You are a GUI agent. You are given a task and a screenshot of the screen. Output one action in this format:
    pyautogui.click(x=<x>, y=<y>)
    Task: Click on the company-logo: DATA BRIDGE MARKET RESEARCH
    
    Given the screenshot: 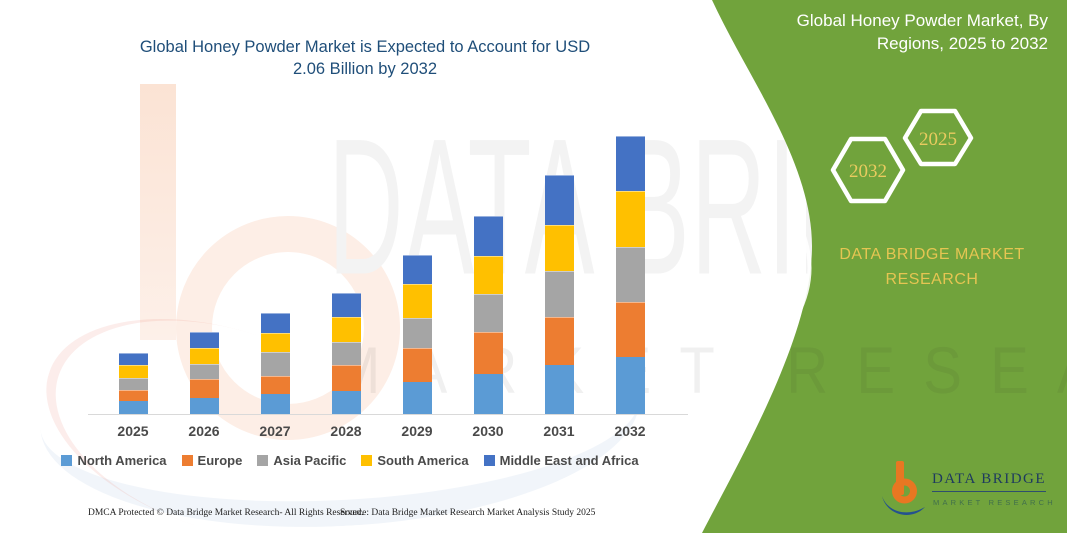 What is the action you would take?
    pyautogui.click(x=973, y=490)
    